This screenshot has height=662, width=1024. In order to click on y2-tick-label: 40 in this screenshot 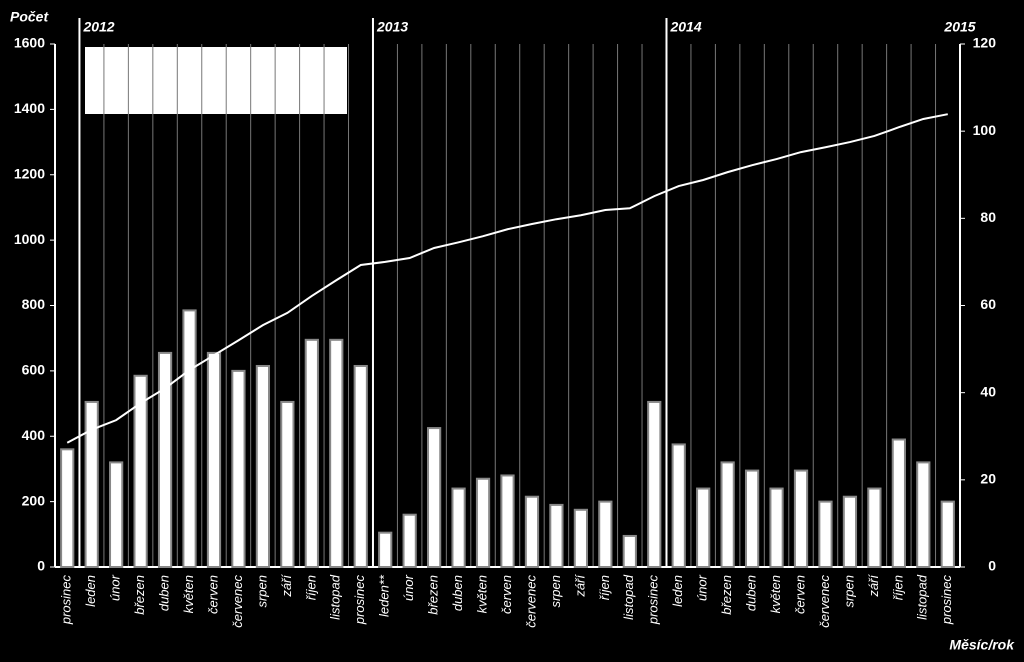, I will do `click(988, 391)`.